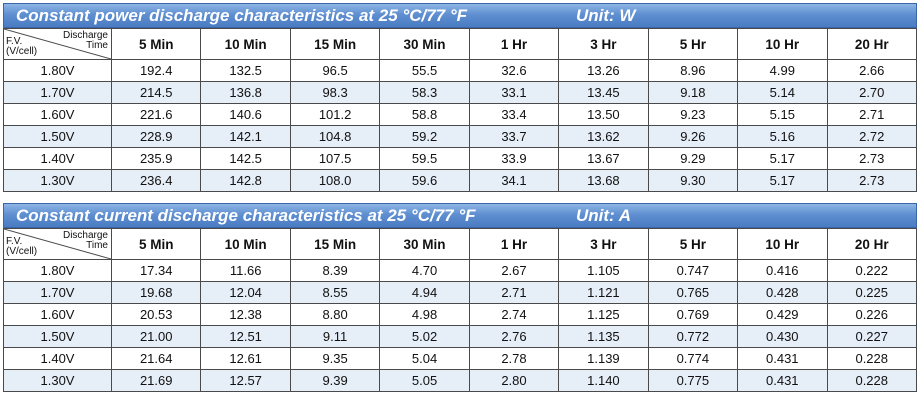  Describe the element at coordinates (693, 292) in the screenshot. I see `value-cell: 0.765` at that location.